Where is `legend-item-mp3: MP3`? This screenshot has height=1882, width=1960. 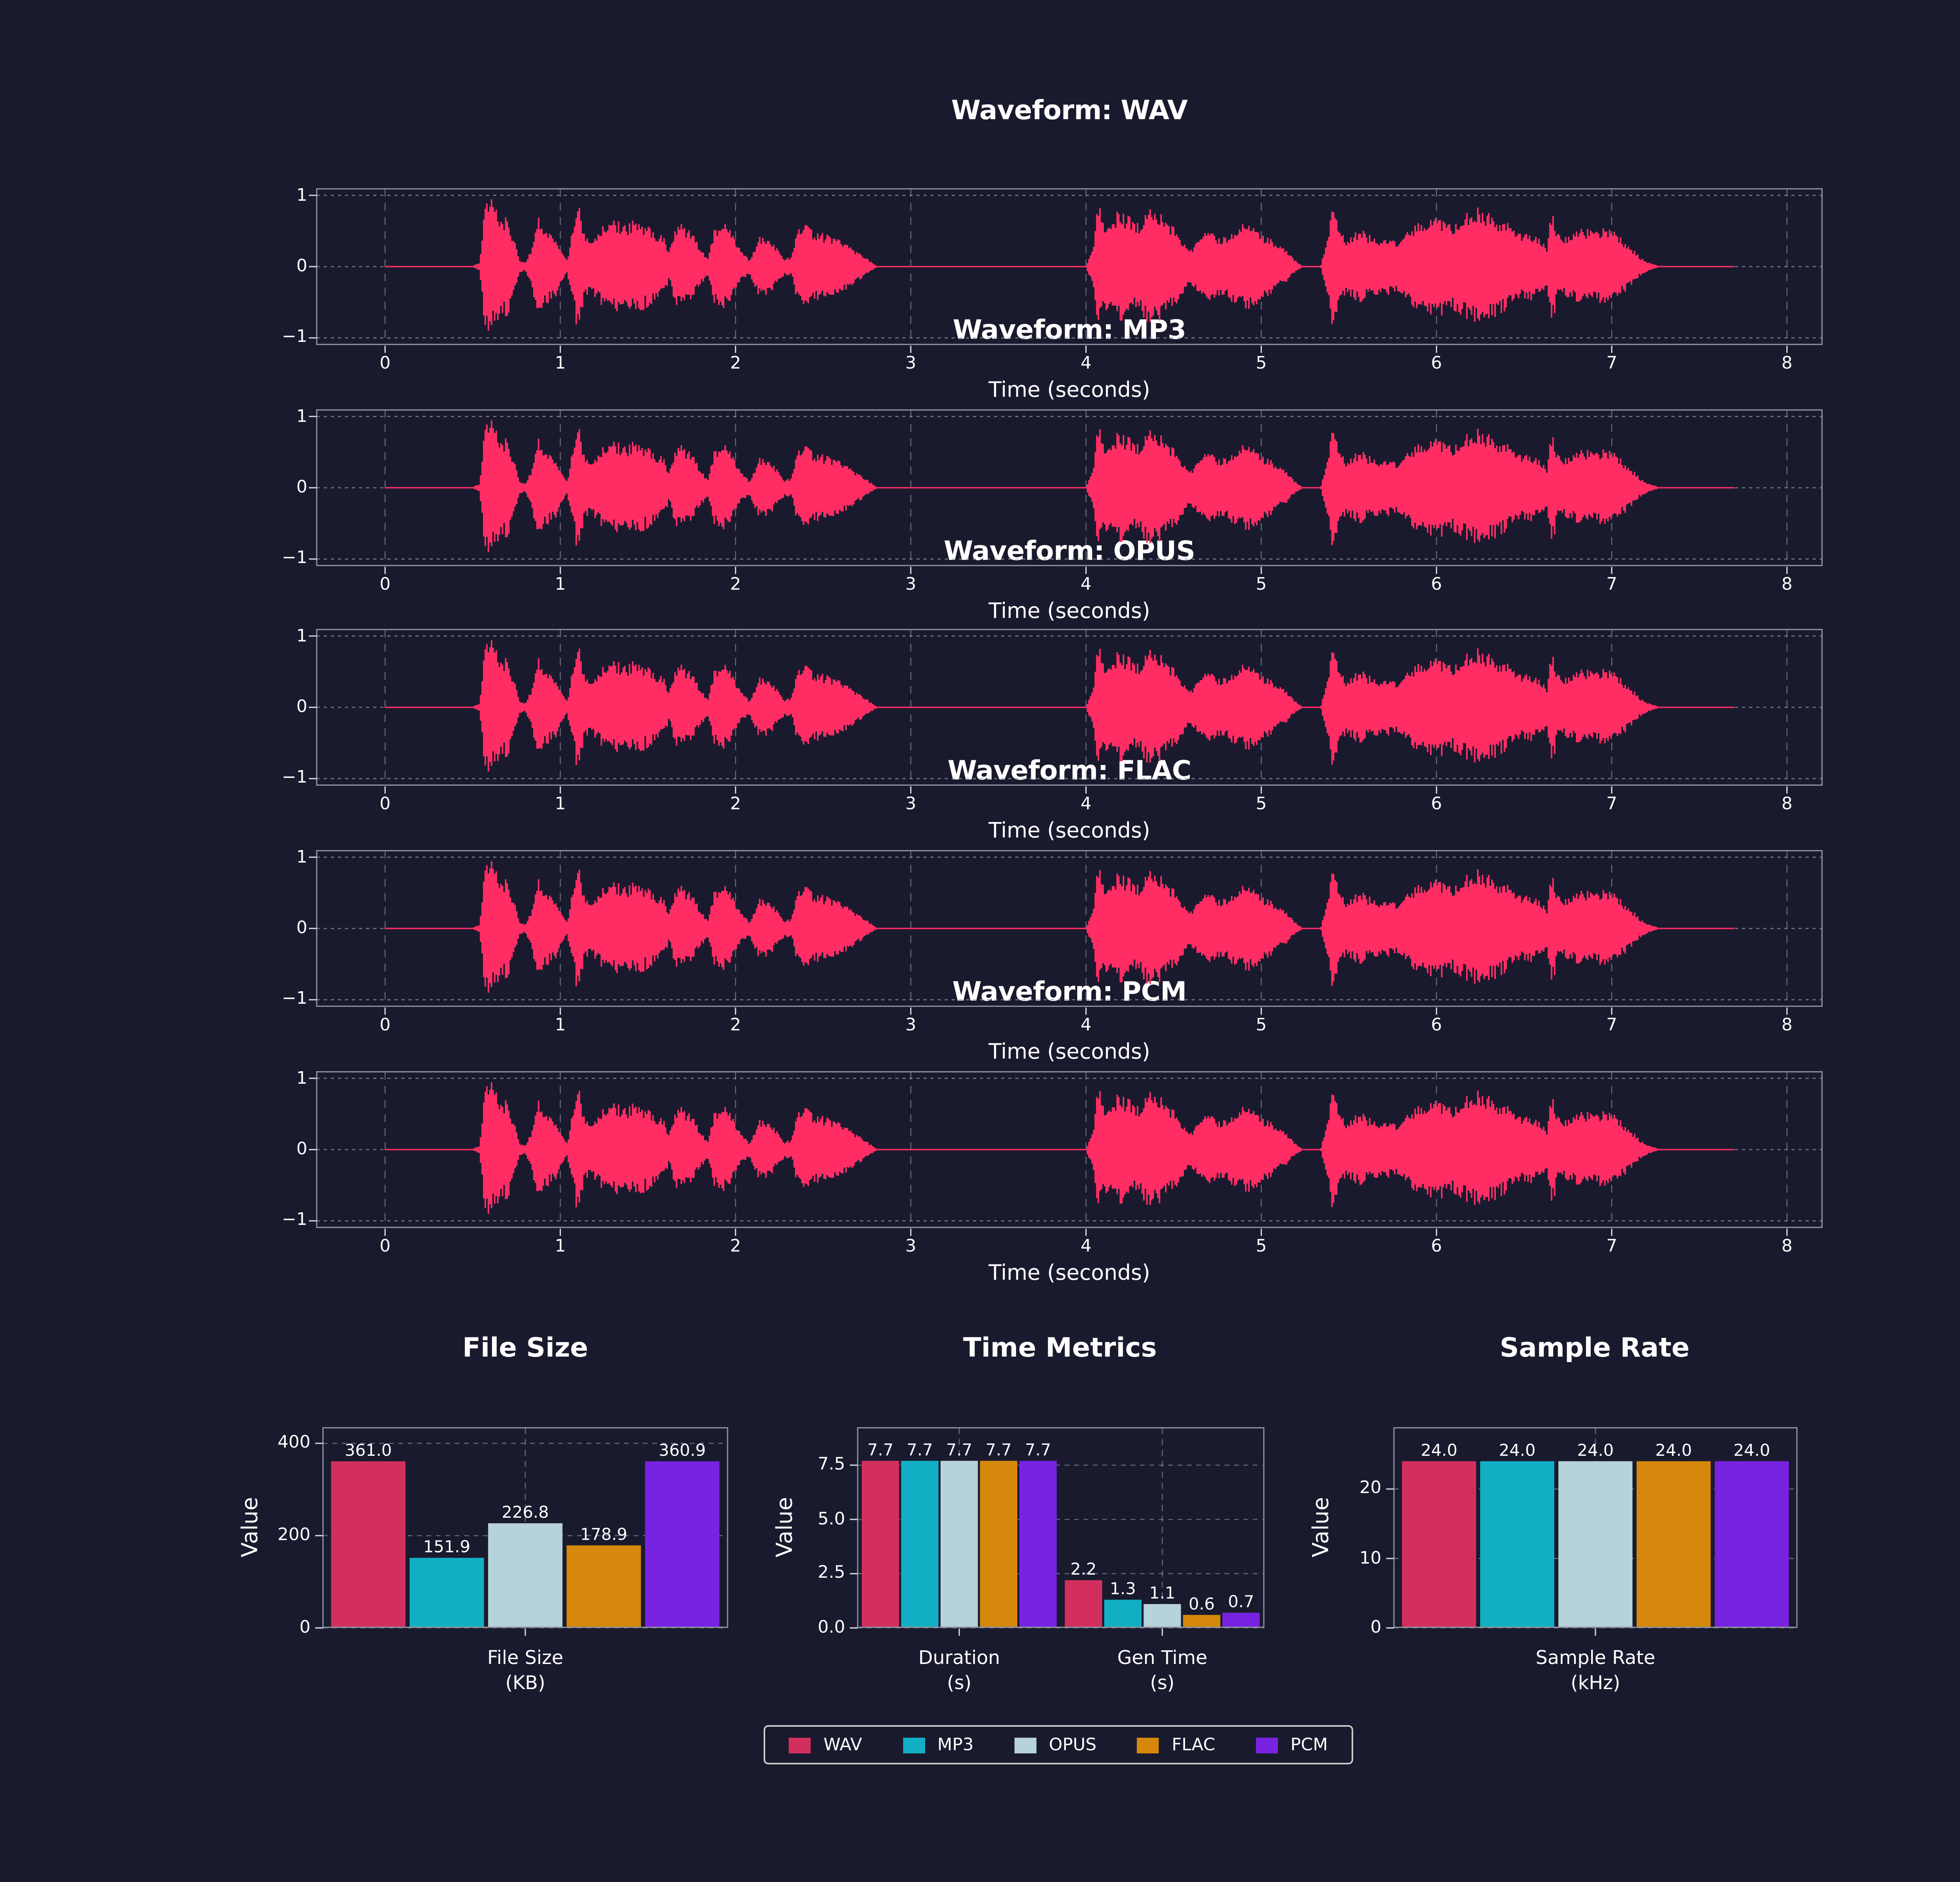
legend-item-mp3: MP3 is located at coordinates (939, 1745).